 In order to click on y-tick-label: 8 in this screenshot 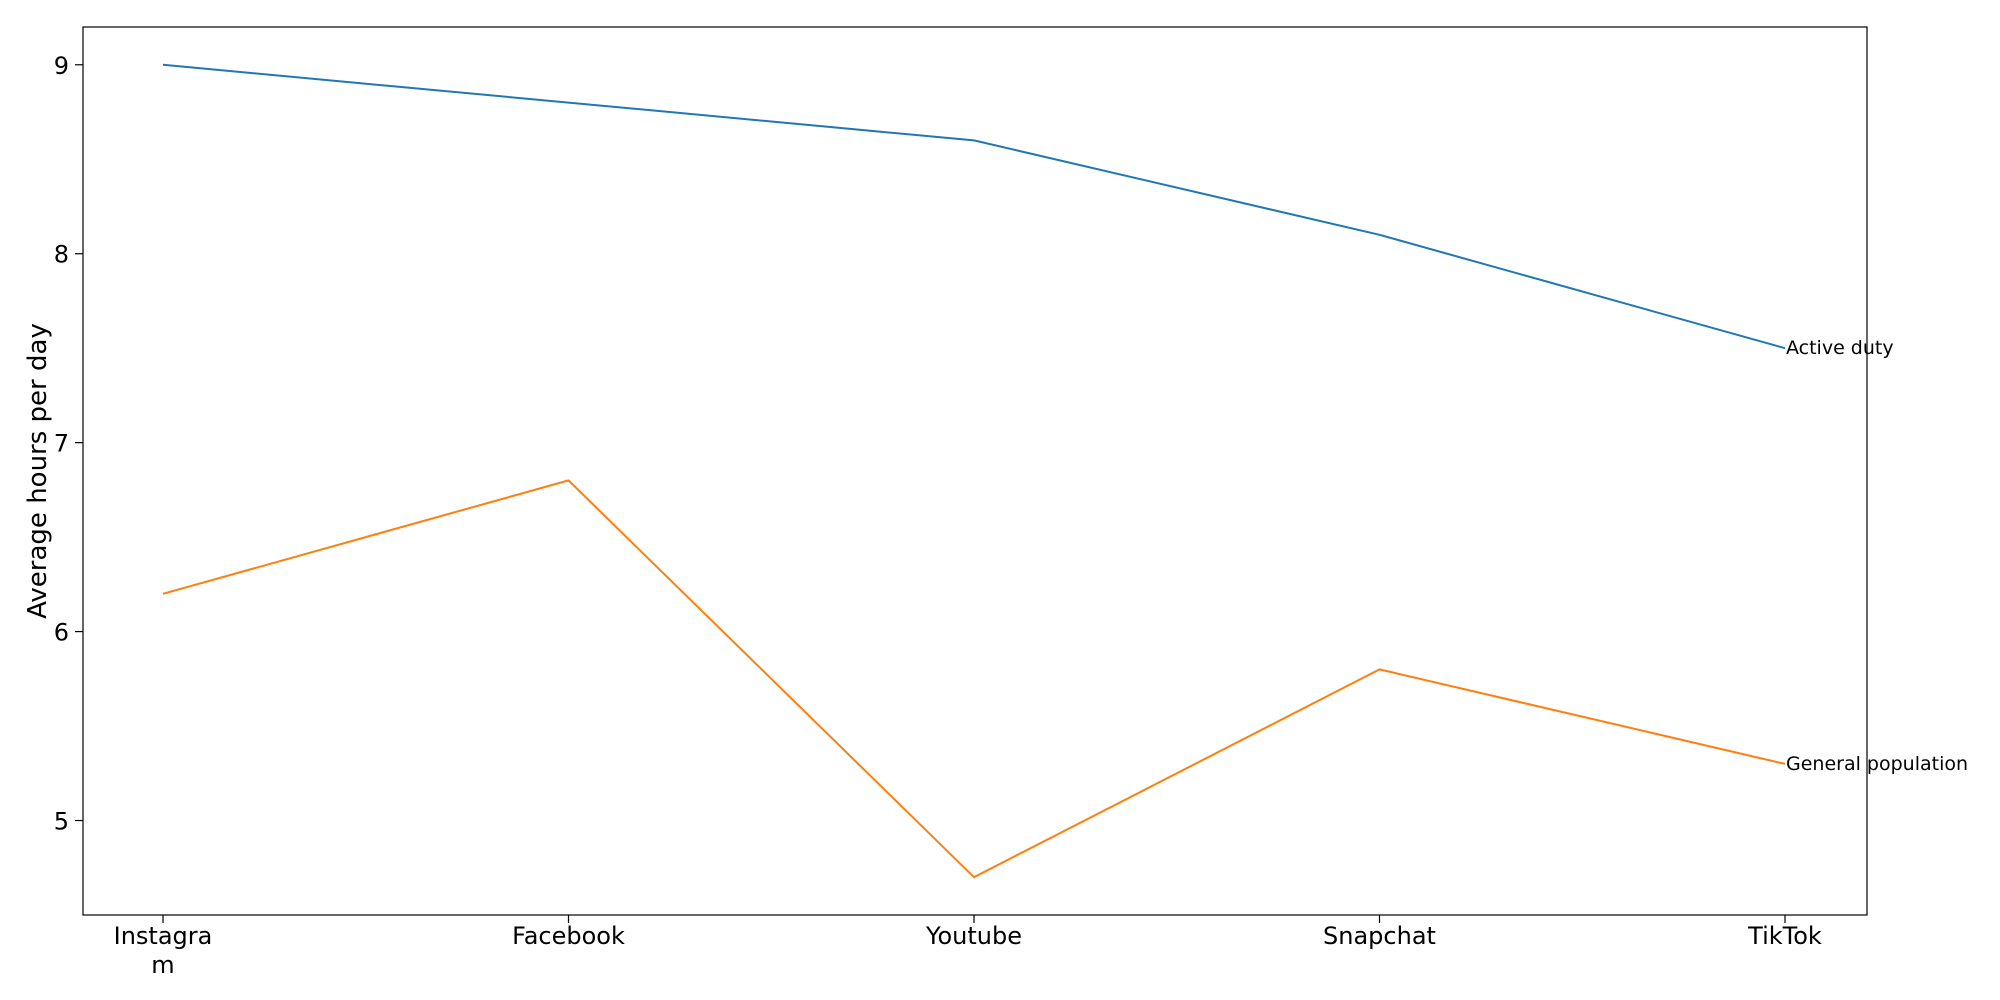, I will do `click(61, 255)`.